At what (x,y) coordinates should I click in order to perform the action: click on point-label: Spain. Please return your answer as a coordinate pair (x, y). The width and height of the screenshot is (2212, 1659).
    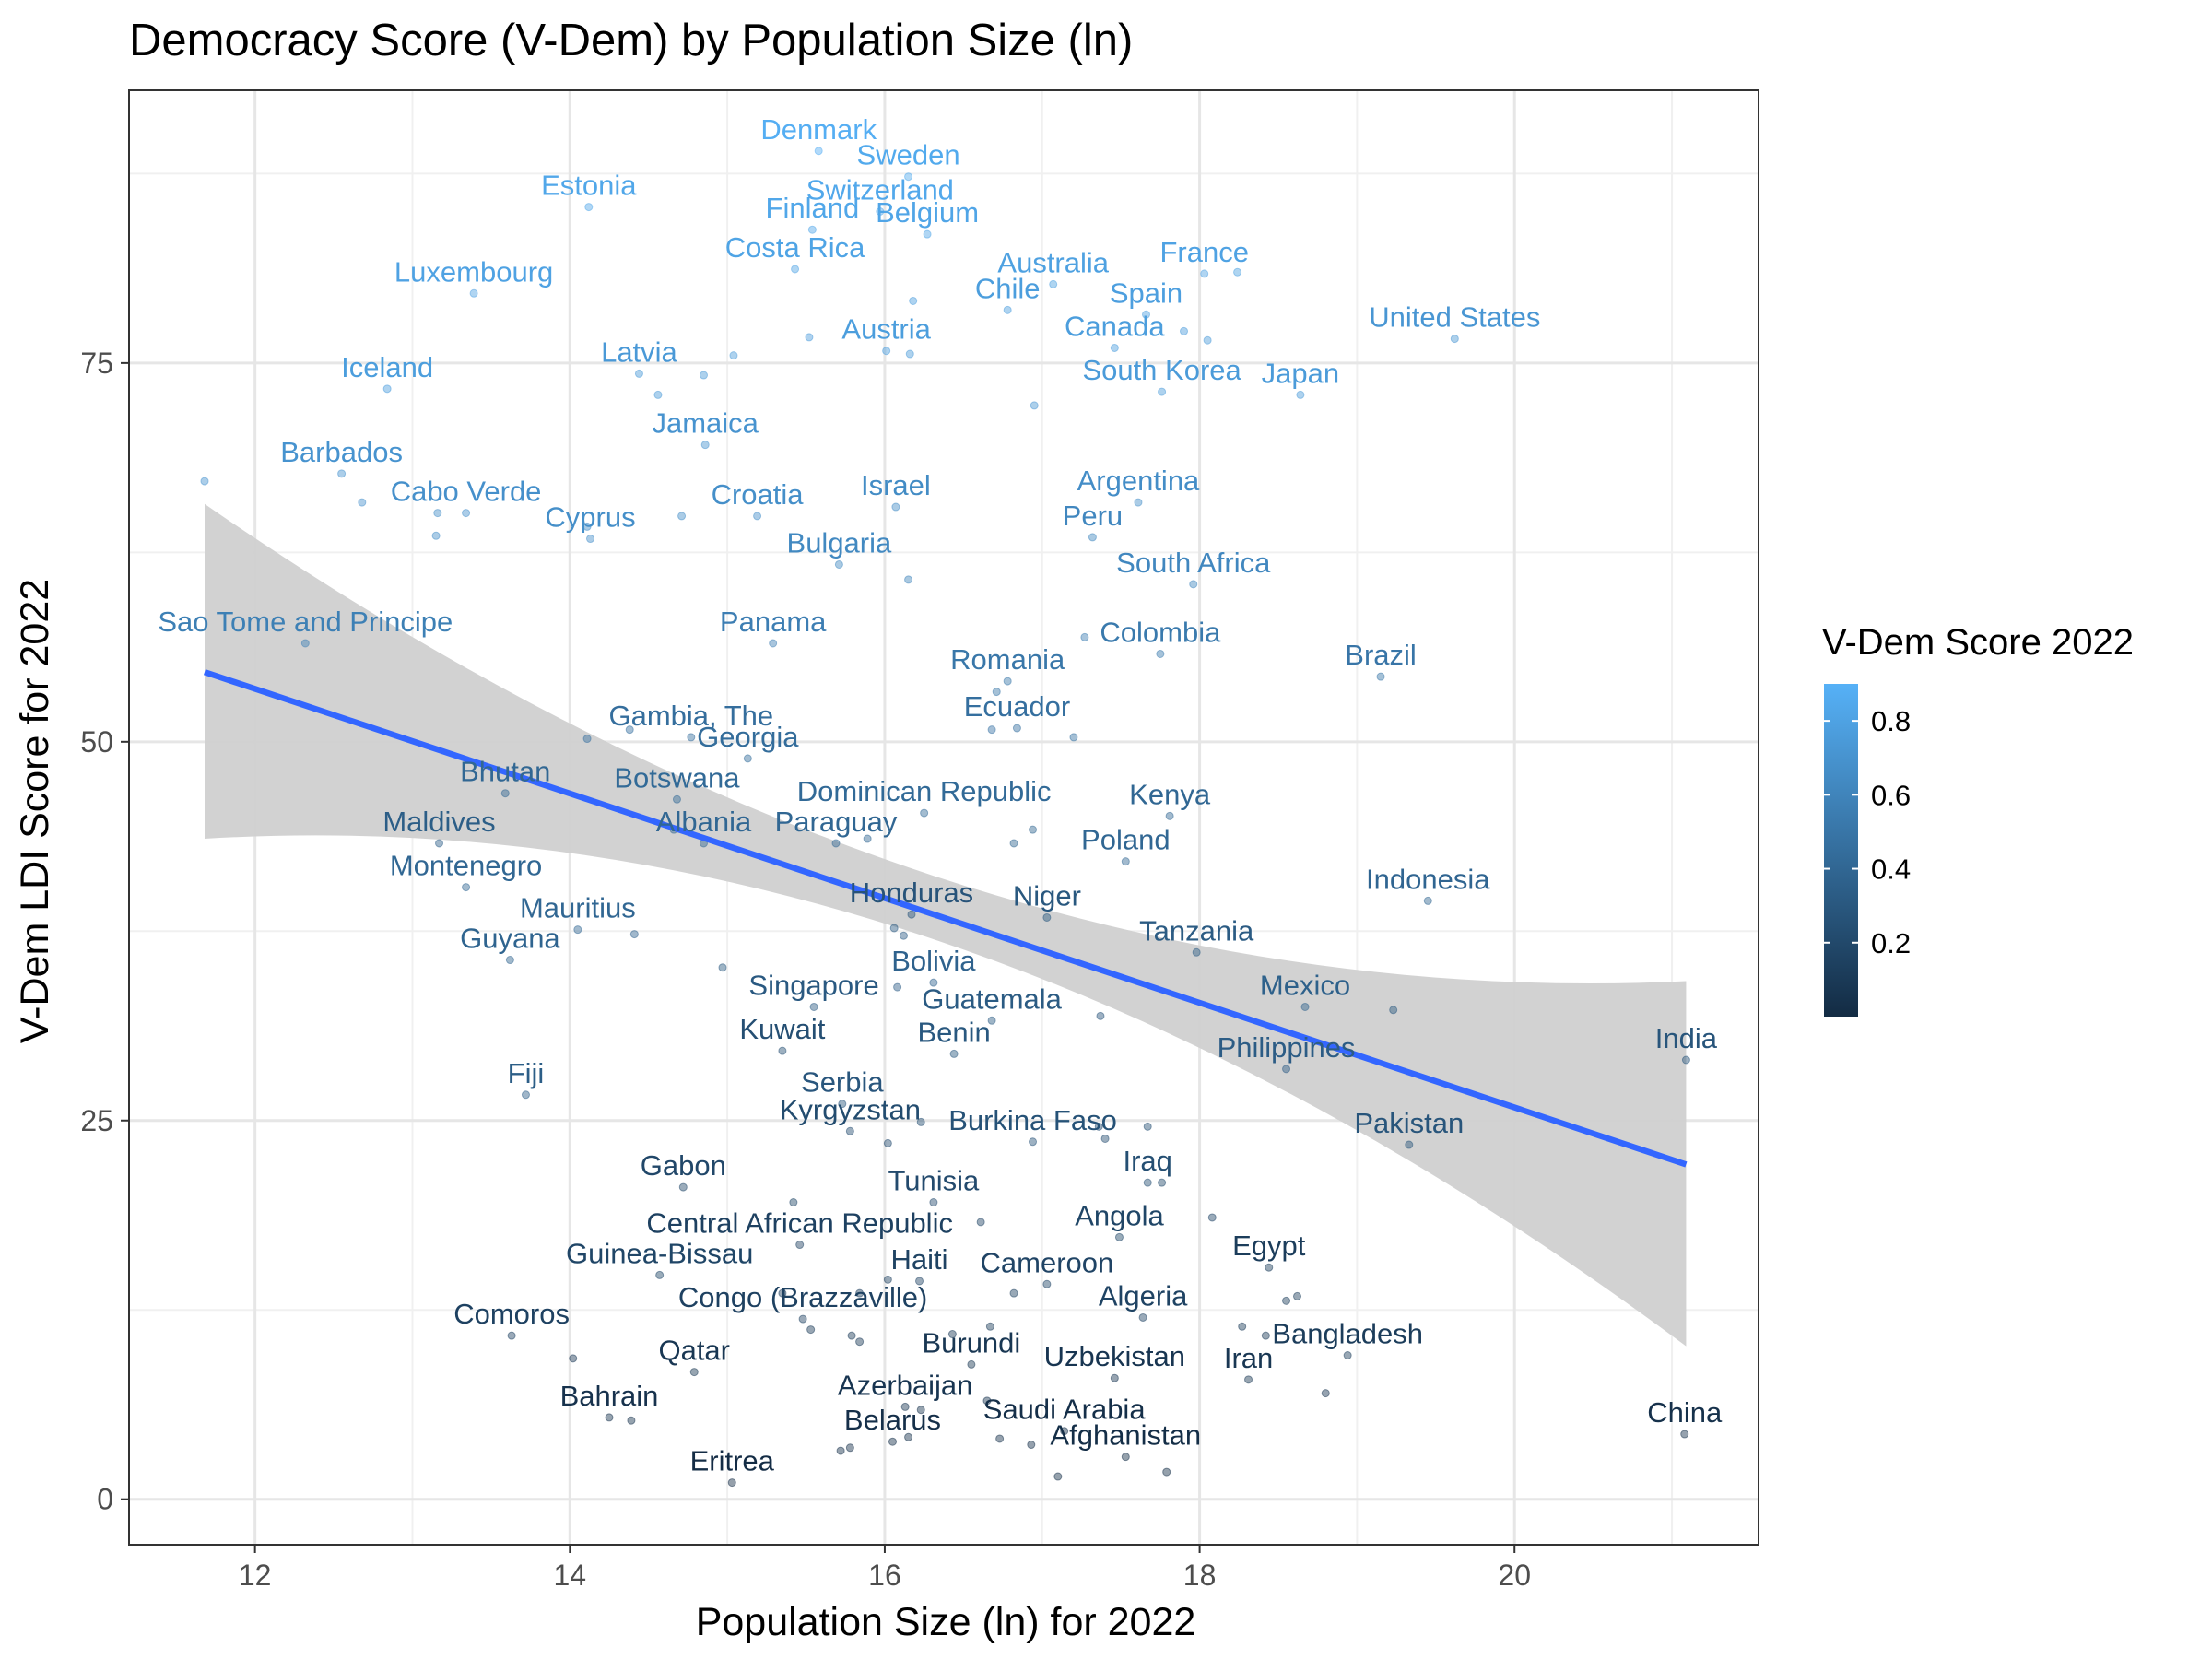
    Looking at the image, I should click on (1146, 292).